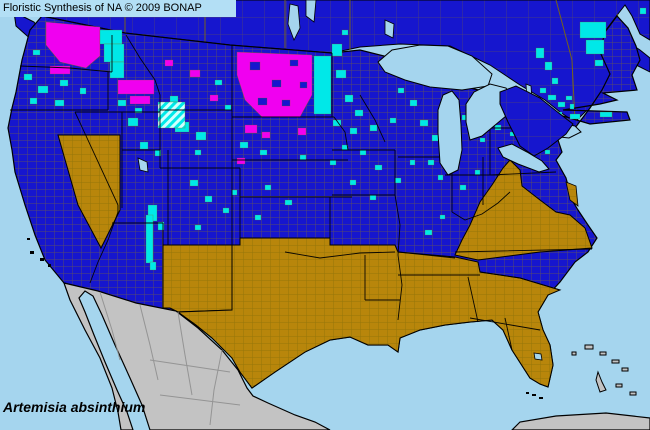  I want to click on florida-keys, so click(534, 395).